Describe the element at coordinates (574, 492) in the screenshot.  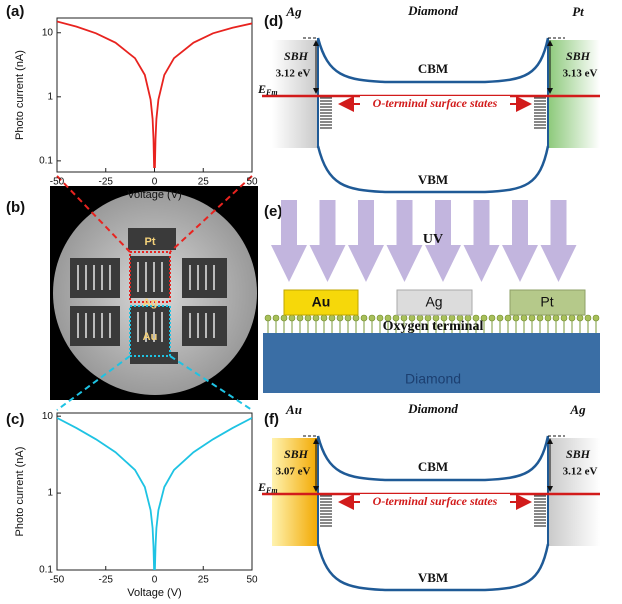
I see `metal-right` at that location.